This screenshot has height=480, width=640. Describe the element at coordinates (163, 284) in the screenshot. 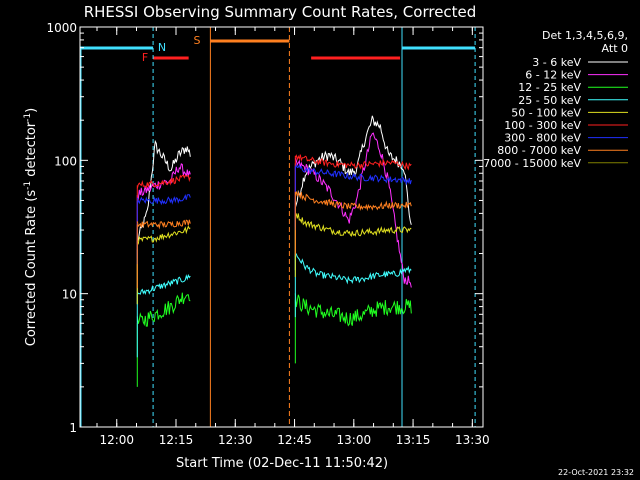

I see `series-25-50-kev-seg1` at that location.